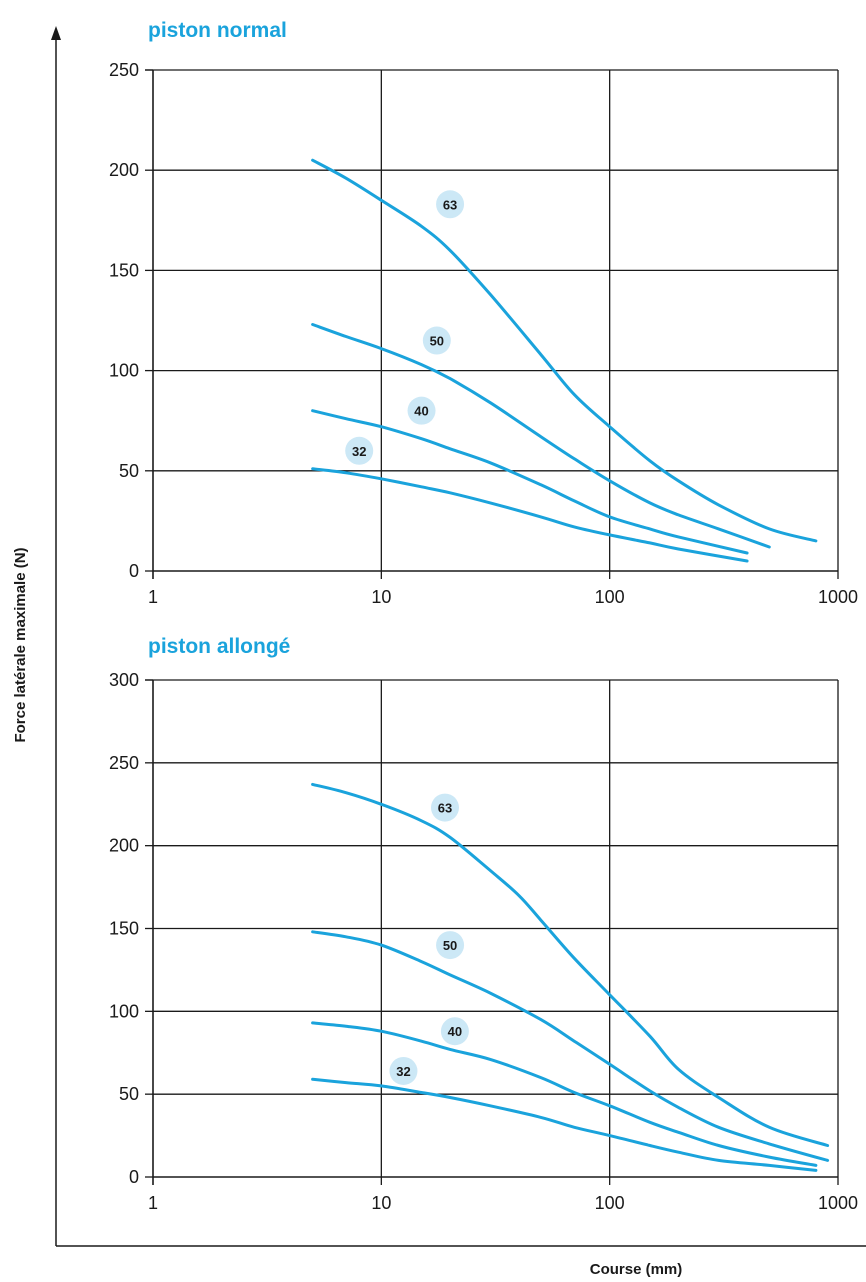  I want to click on x-axis-label: Course (mm), so click(636, 1269).